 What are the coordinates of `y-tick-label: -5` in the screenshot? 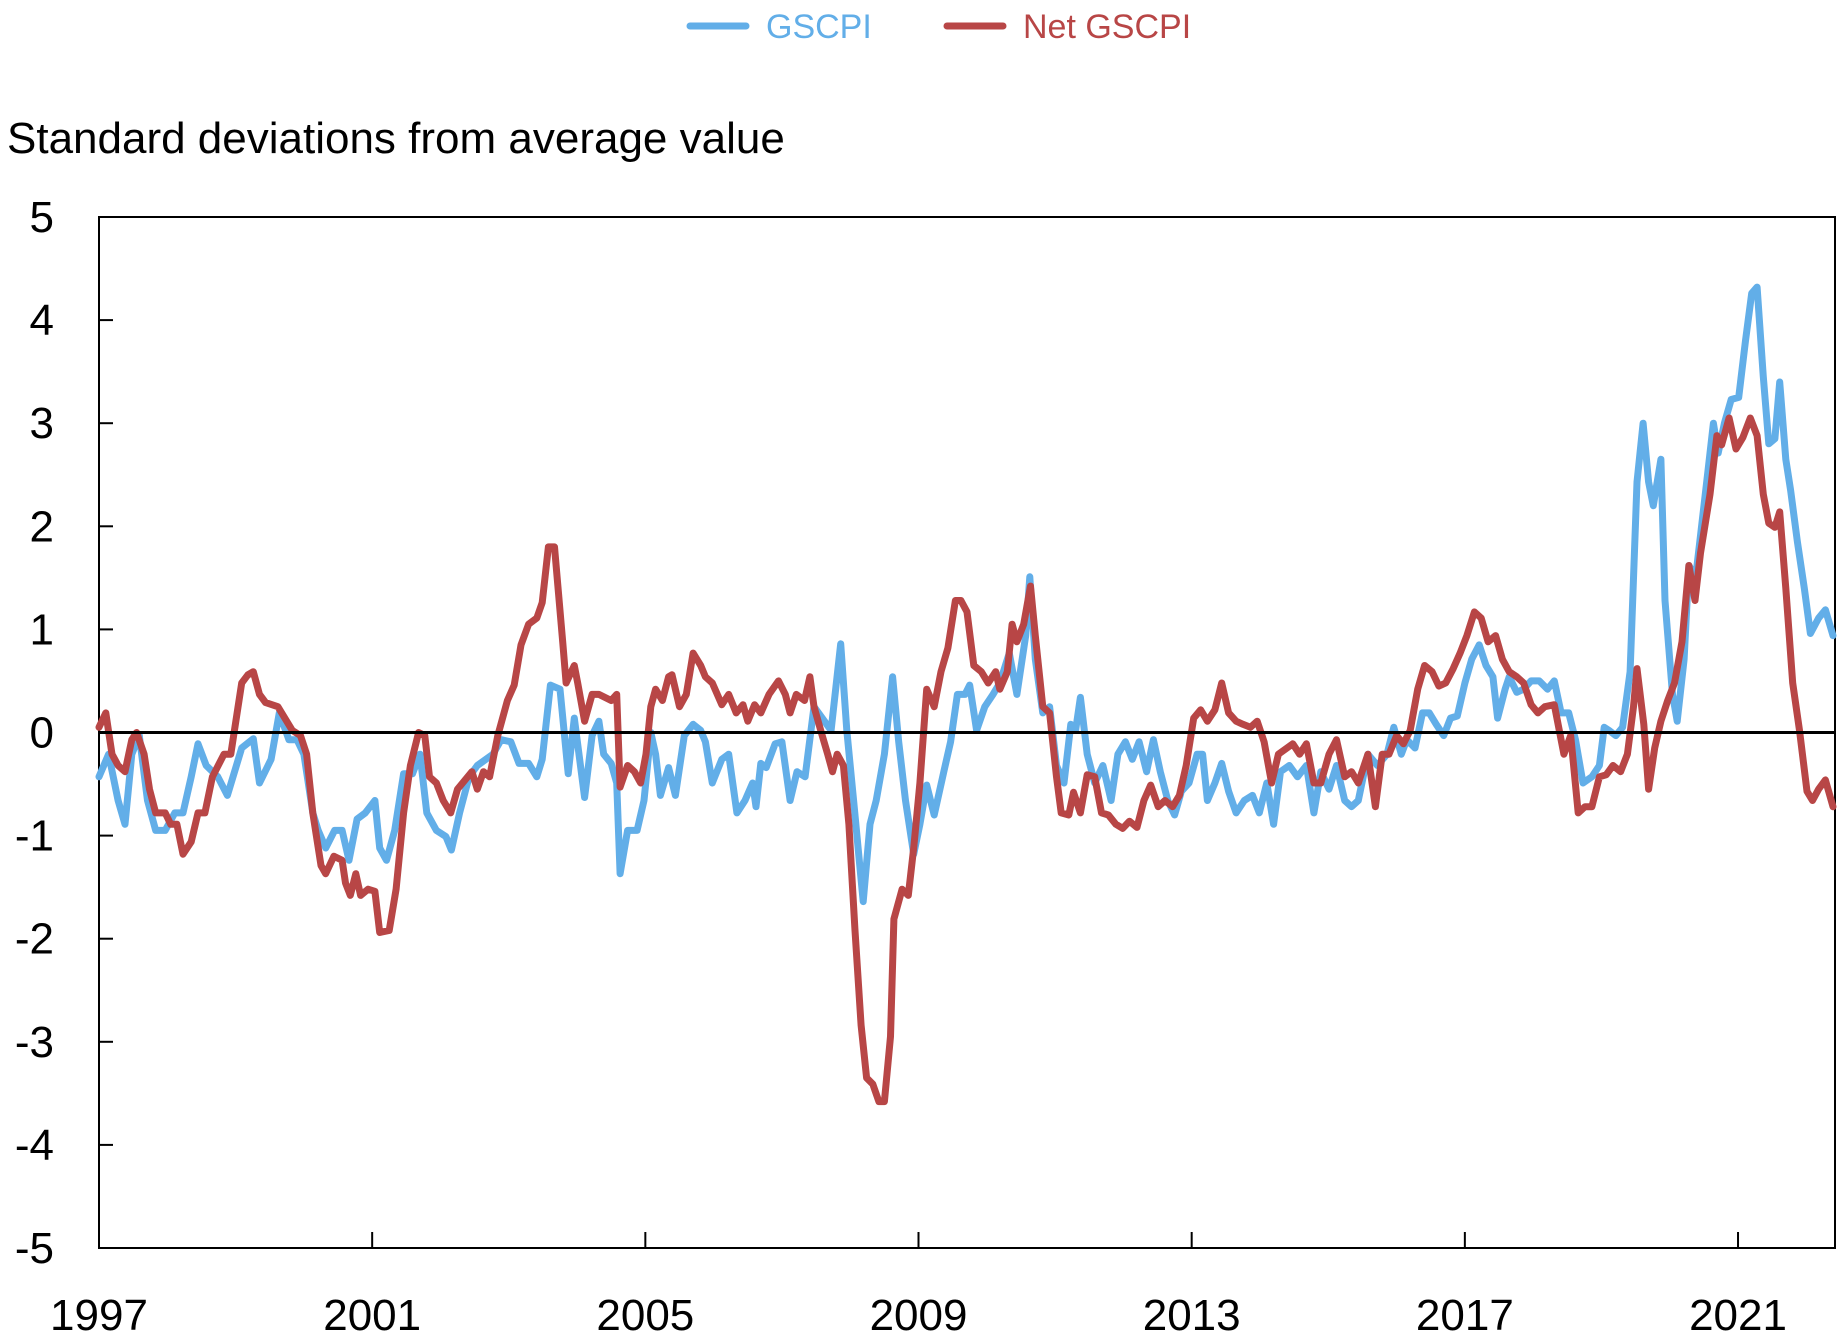 It's located at (34, 1248).